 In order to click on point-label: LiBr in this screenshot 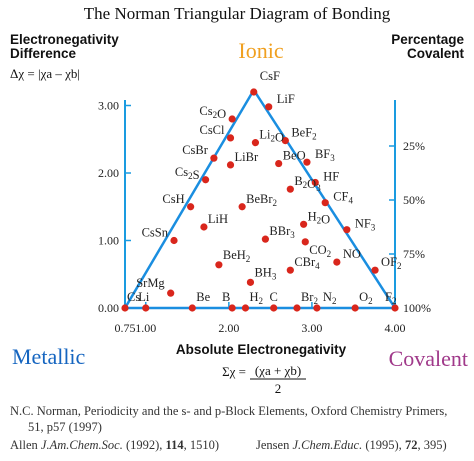, I will do `click(247, 157)`.